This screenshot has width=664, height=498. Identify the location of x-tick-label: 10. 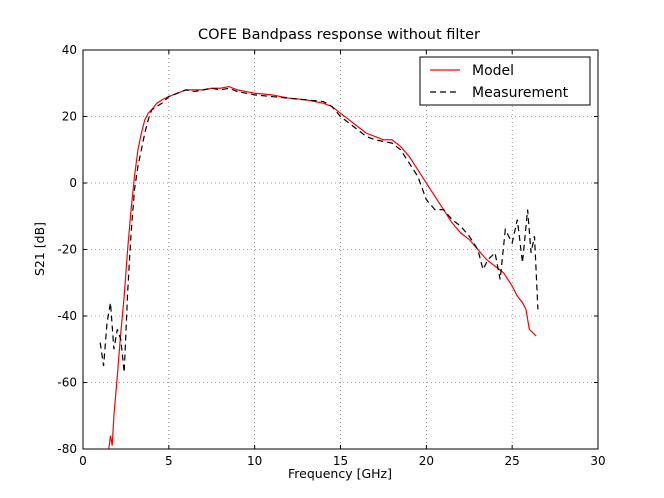
(254, 461).